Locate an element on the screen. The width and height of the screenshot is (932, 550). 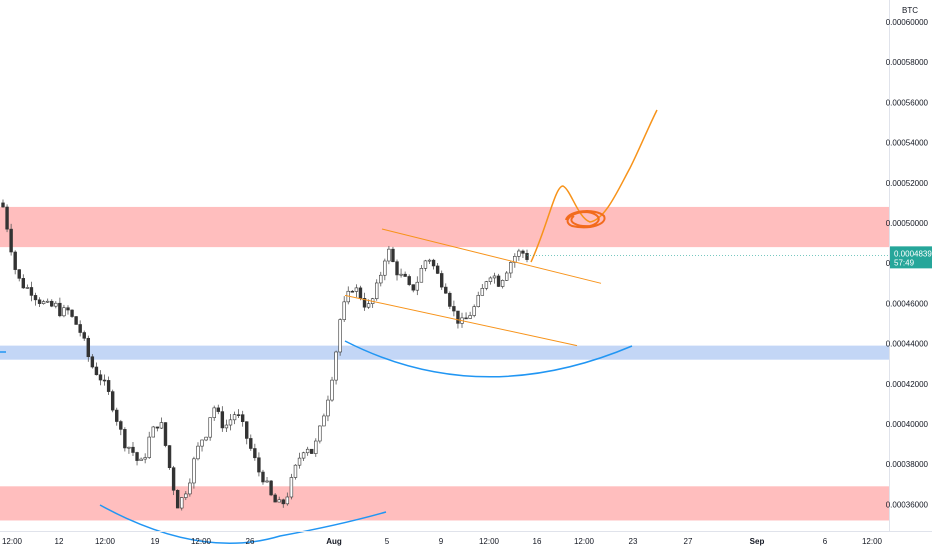
cup-arc-upper is located at coordinates (488, 359).